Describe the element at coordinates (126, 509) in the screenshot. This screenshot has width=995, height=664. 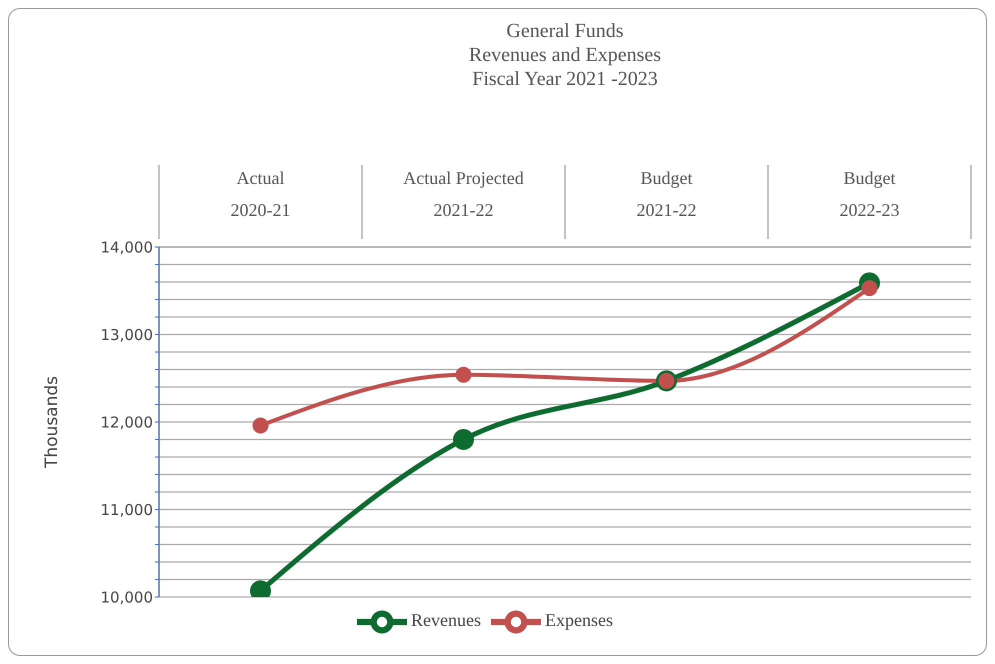
I see `y-tick-label: 11,000` at that location.